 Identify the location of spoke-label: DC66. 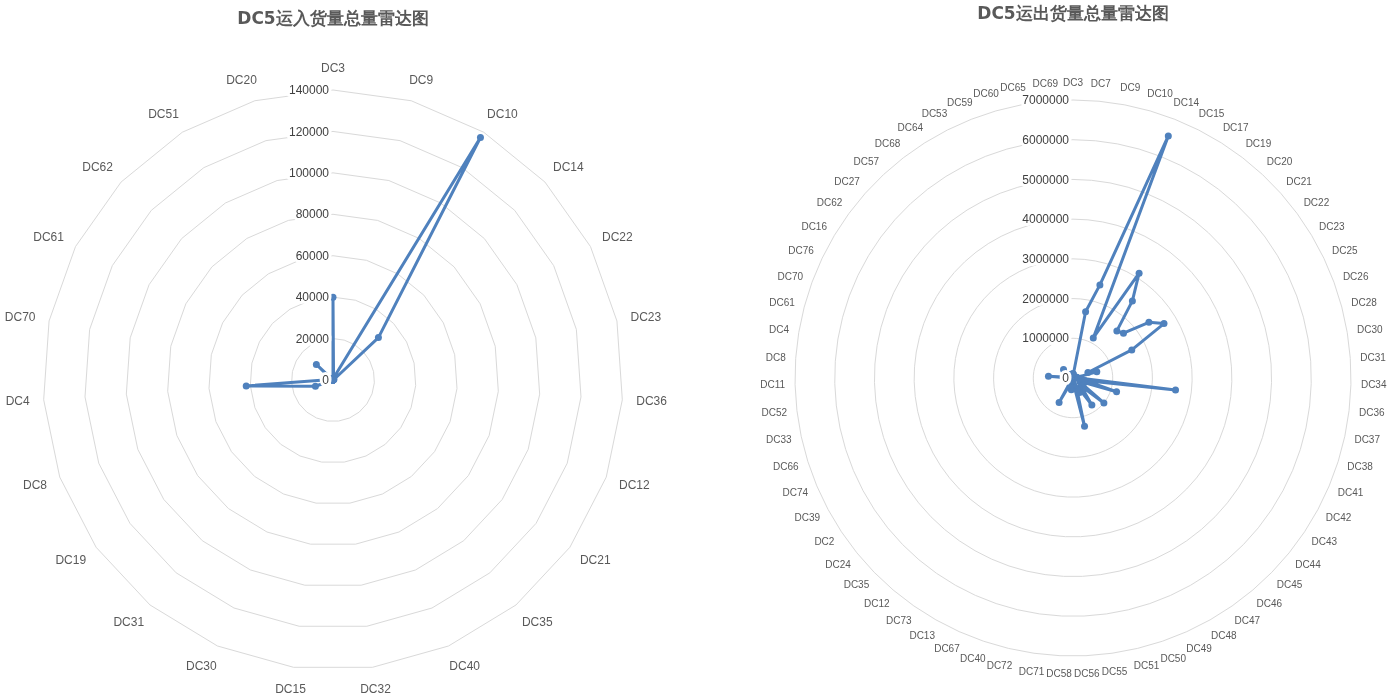
(786, 467).